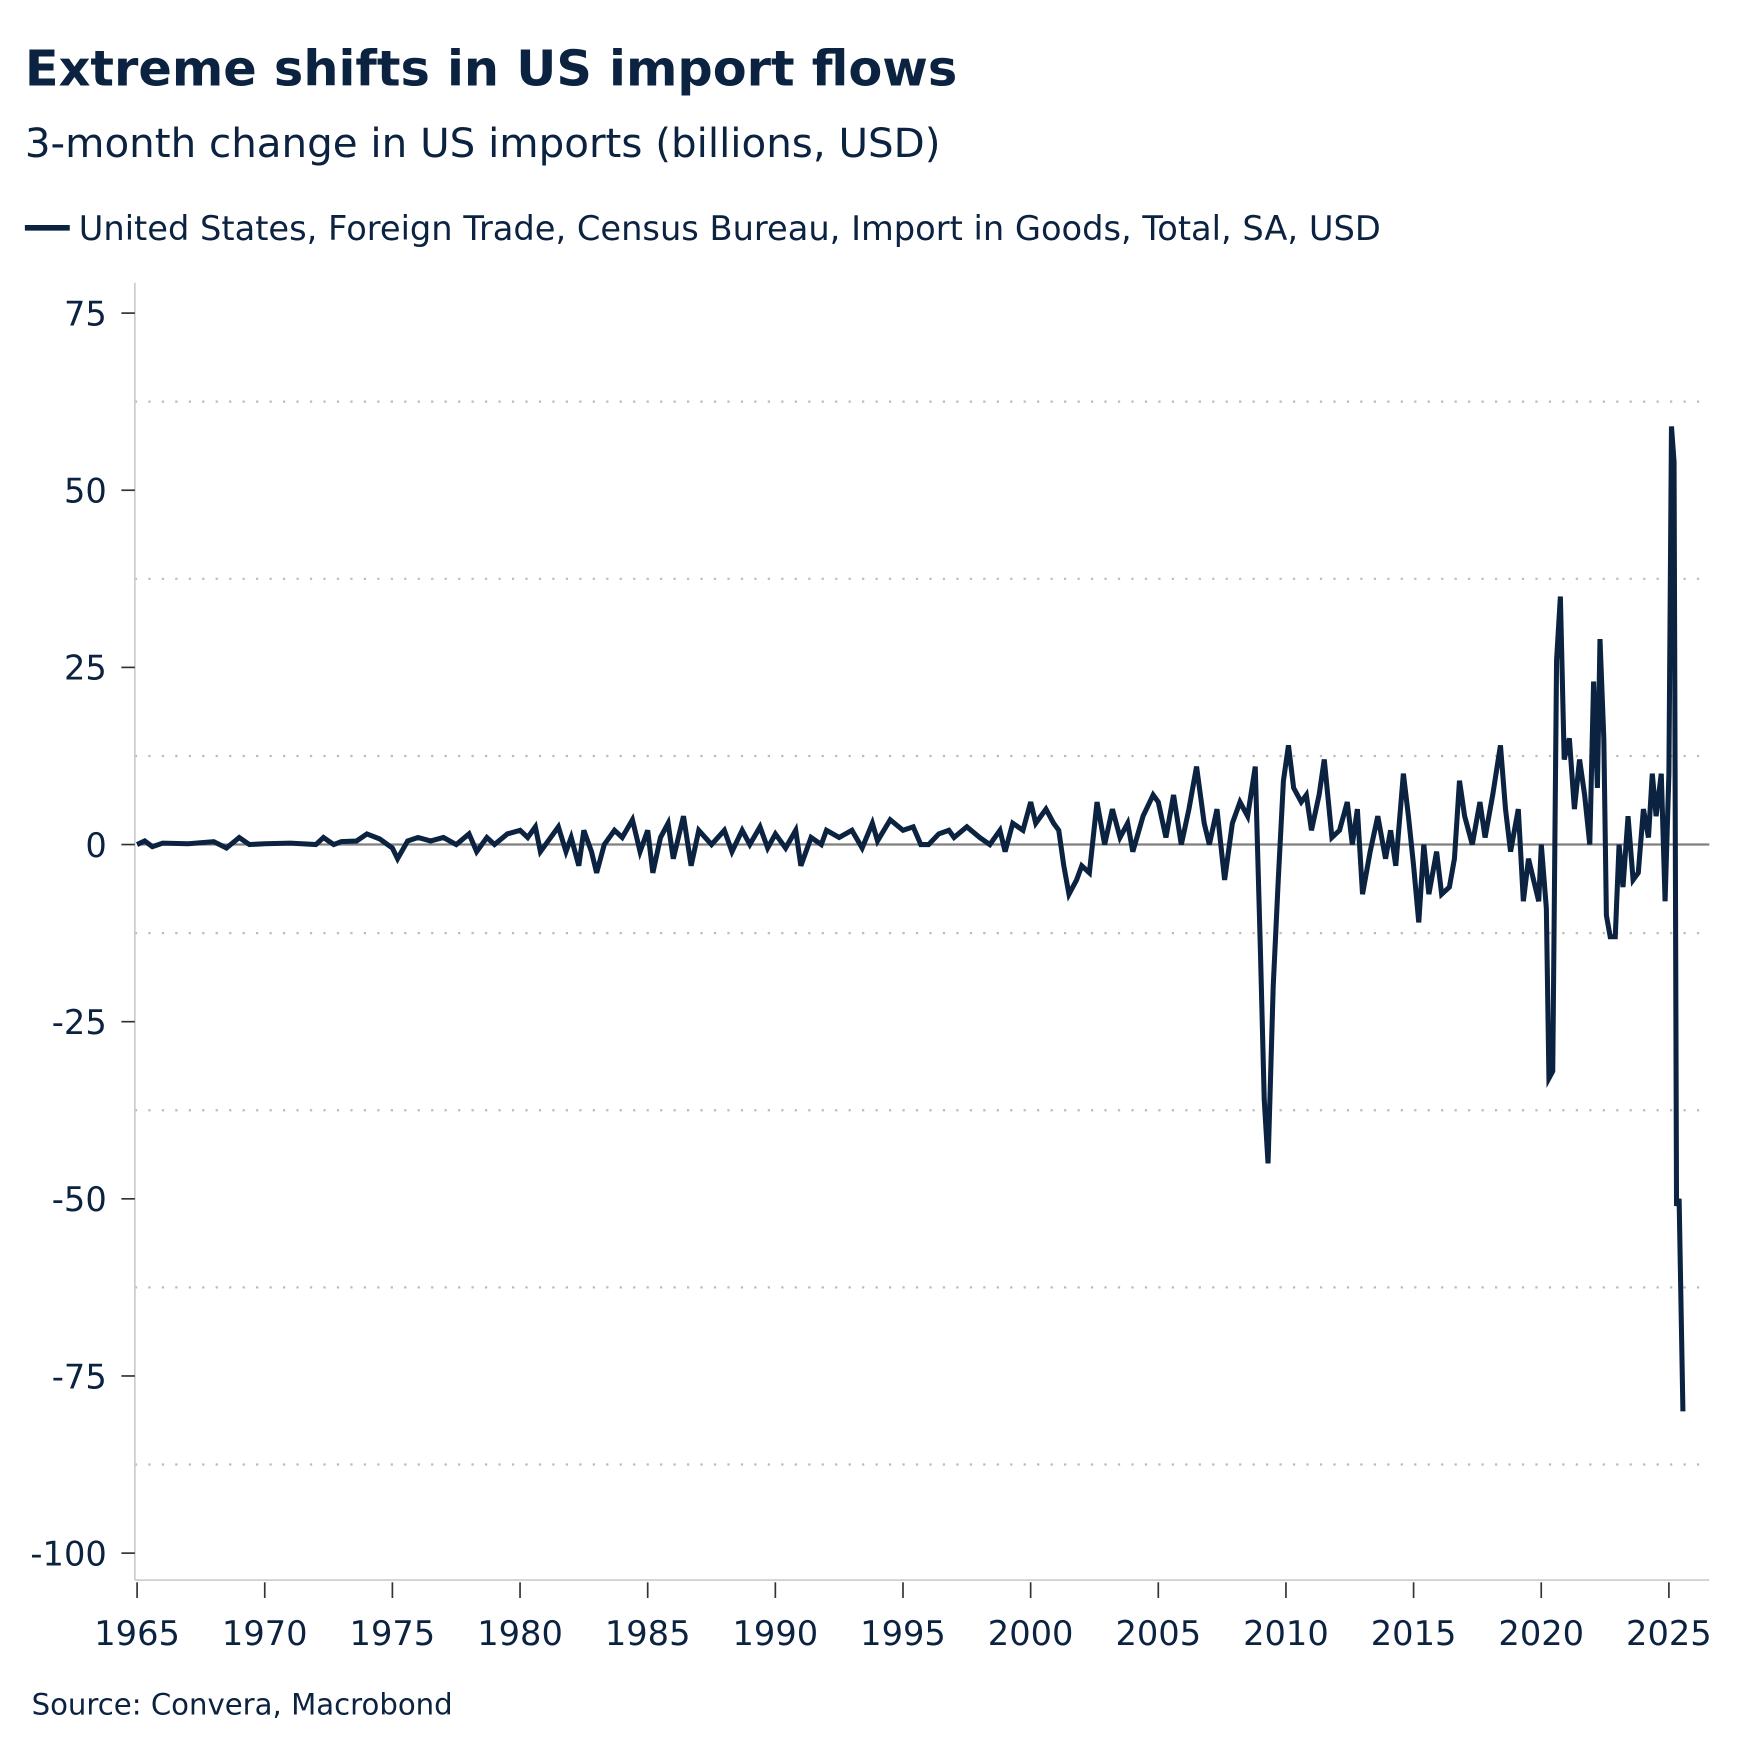 This screenshot has width=1751, height=1754. I want to click on y-tick-label: -50, so click(79, 1199).